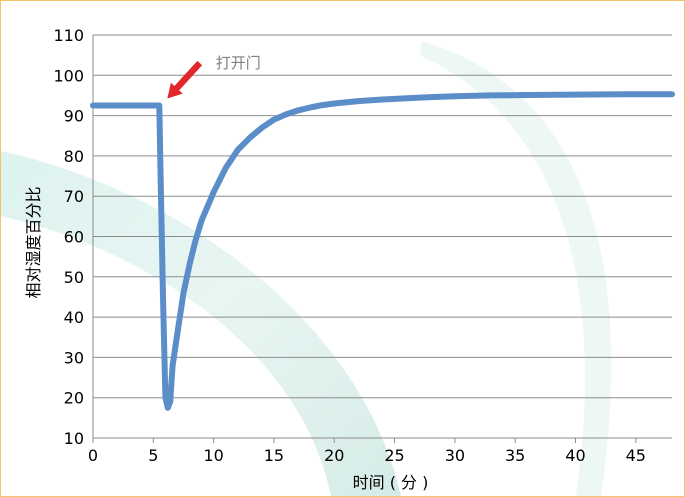 The image size is (685, 497). I want to click on y-tick-label: 60, so click(74, 237).